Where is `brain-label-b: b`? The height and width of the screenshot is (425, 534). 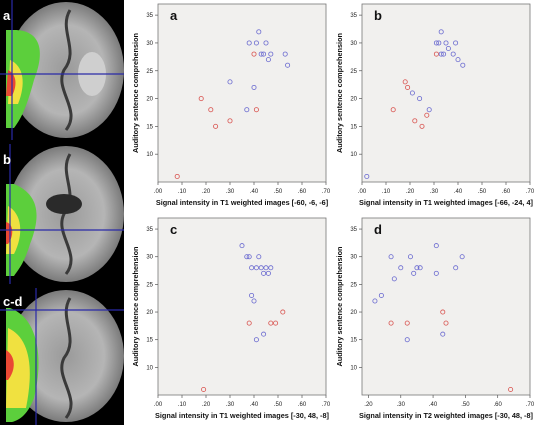
brain-label-b: b is located at coordinates (7, 159).